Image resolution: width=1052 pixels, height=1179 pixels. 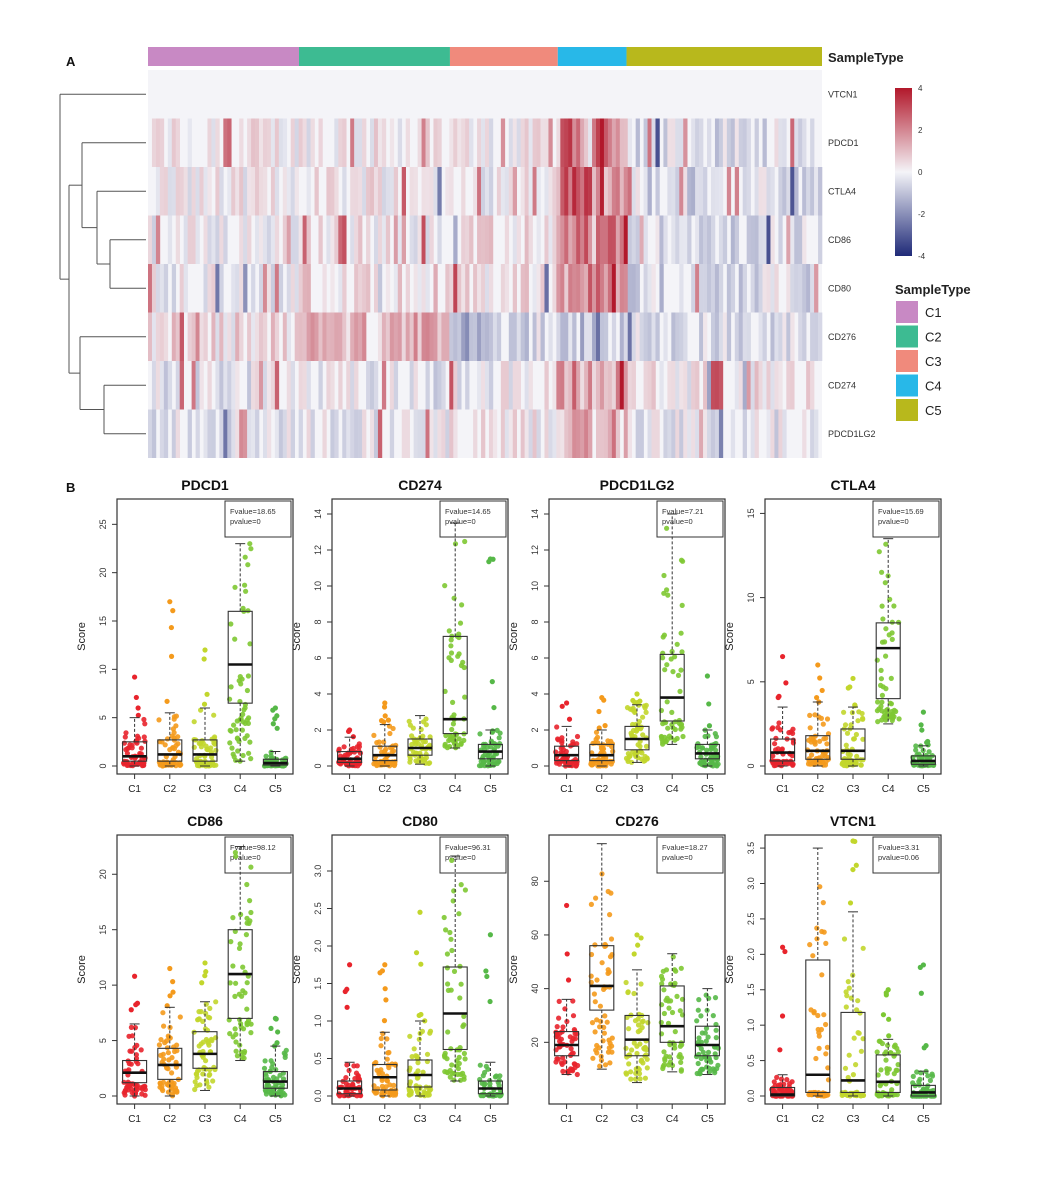 What do you see at coordinates (751, 681) in the screenshot?
I see `y-tick-label: 5` at bounding box center [751, 681].